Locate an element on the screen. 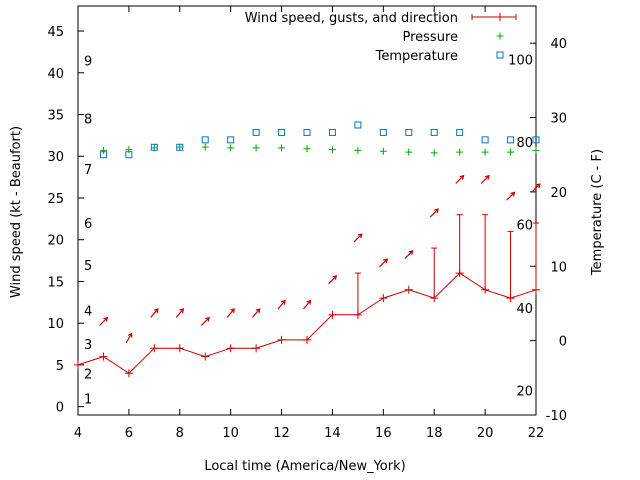 The height and width of the screenshot is (480, 640). legend-swatch-wind-marks is located at coordinates (494, 17).